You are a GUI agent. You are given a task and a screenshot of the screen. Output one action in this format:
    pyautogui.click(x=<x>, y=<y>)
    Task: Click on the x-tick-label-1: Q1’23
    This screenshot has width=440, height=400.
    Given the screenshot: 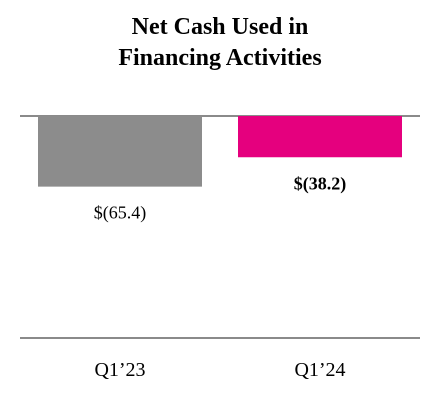 What is the action you would take?
    pyautogui.click(x=119, y=370)
    